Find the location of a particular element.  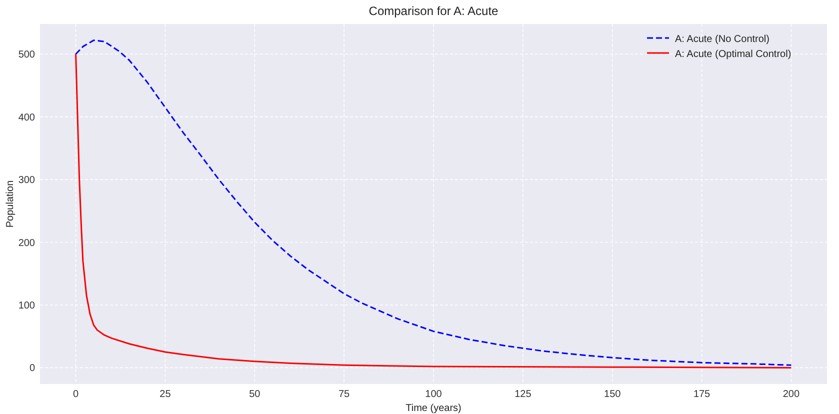

x-tick-label: 50 is located at coordinates (255, 394).